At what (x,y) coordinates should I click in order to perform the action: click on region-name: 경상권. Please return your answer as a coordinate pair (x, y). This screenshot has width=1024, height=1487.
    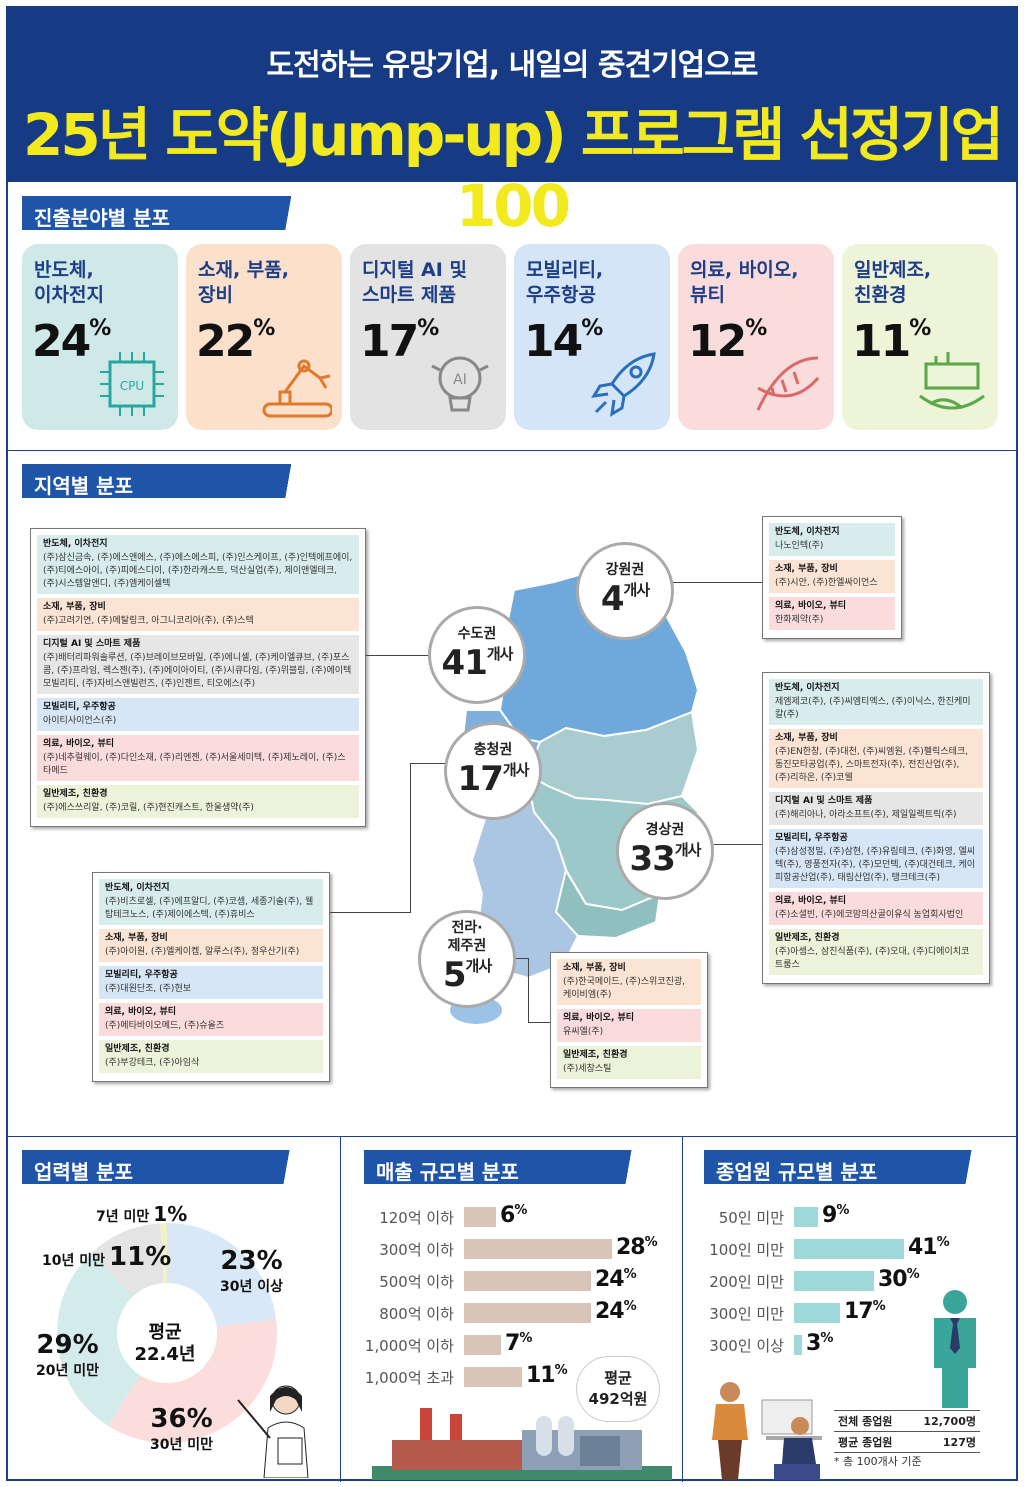
    Looking at the image, I should click on (665, 830).